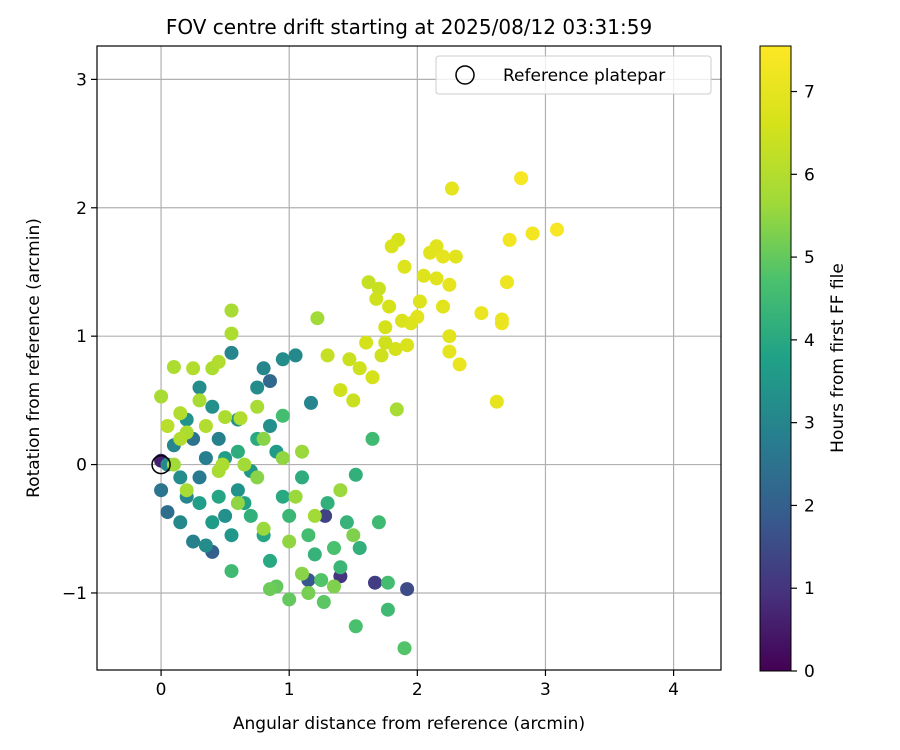 The width and height of the screenshot is (900, 750). What do you see at coordinates (803, 363) in the screenshot?
I see `colorbar: 0 1 2 3 4 5 6 7 Hours from first FF file` at bounding box center [803, 363].